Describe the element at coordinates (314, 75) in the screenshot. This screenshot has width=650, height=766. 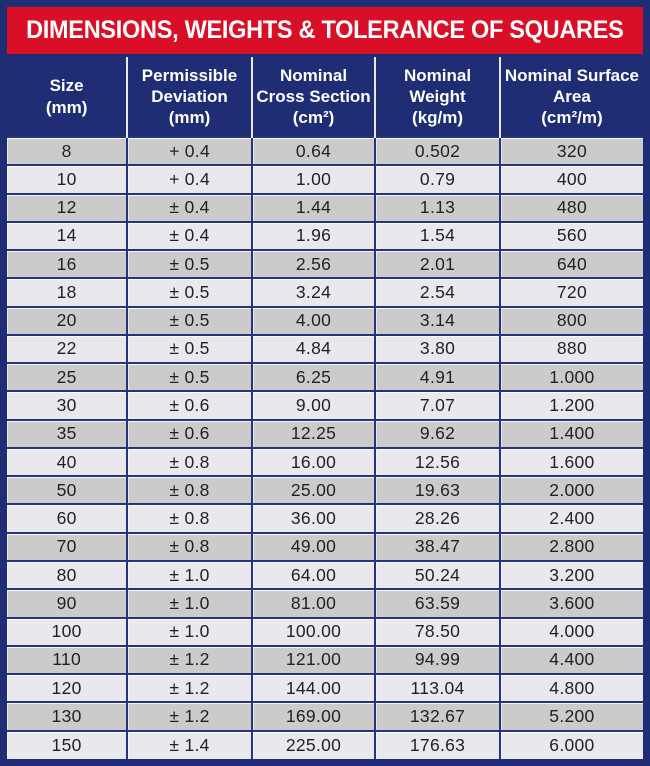
I see `column-header-line: Nominal` at that location.